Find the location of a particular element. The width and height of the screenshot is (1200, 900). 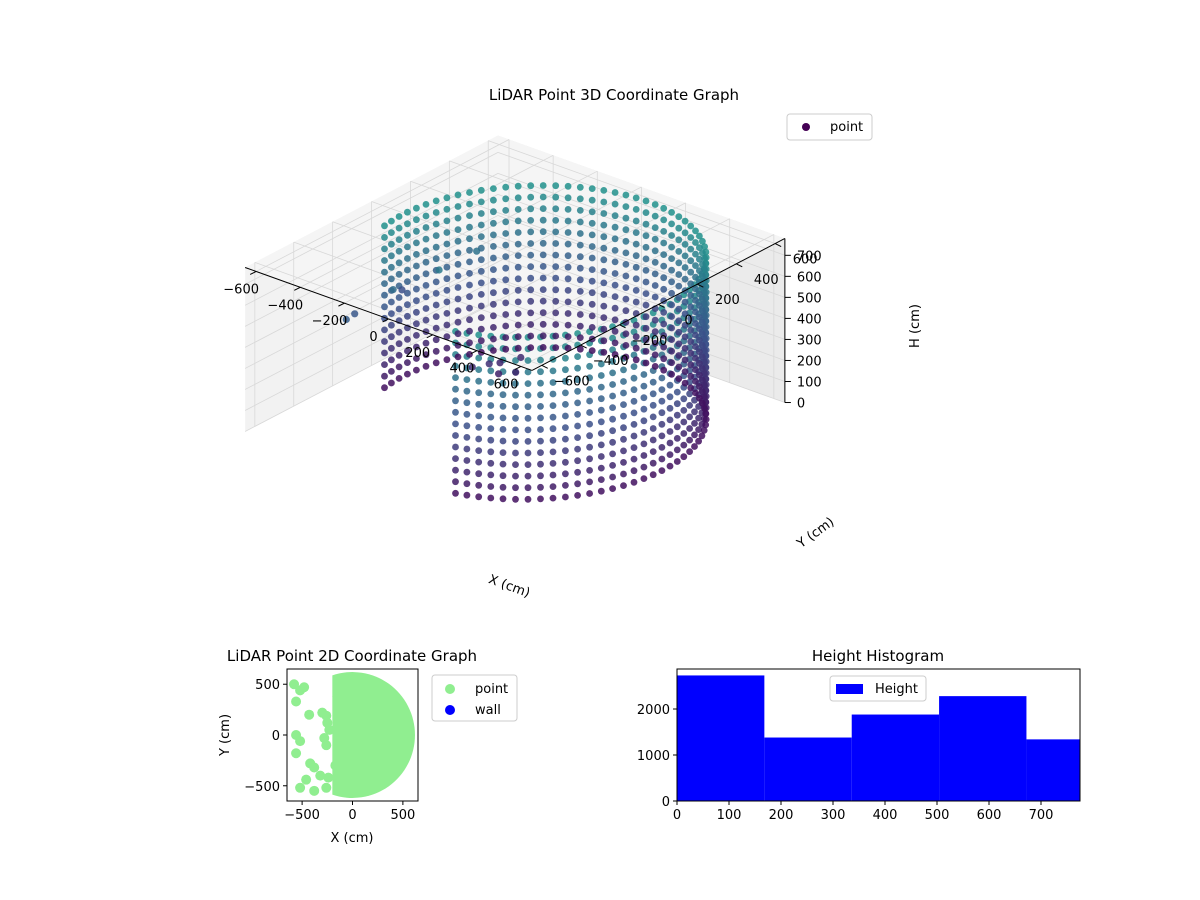

chart-3d-z-tick-label: 100 is located at coordinates (809, 382).